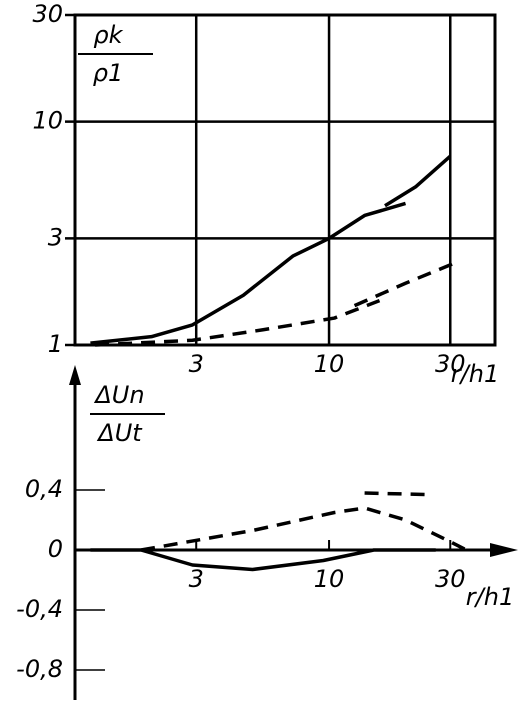 This screenshot has width=529, height=715. What do you see at coordinates (55, 237) in the screenshot?
I see `y-tick-label: 3` at bounding box center [55, 237].